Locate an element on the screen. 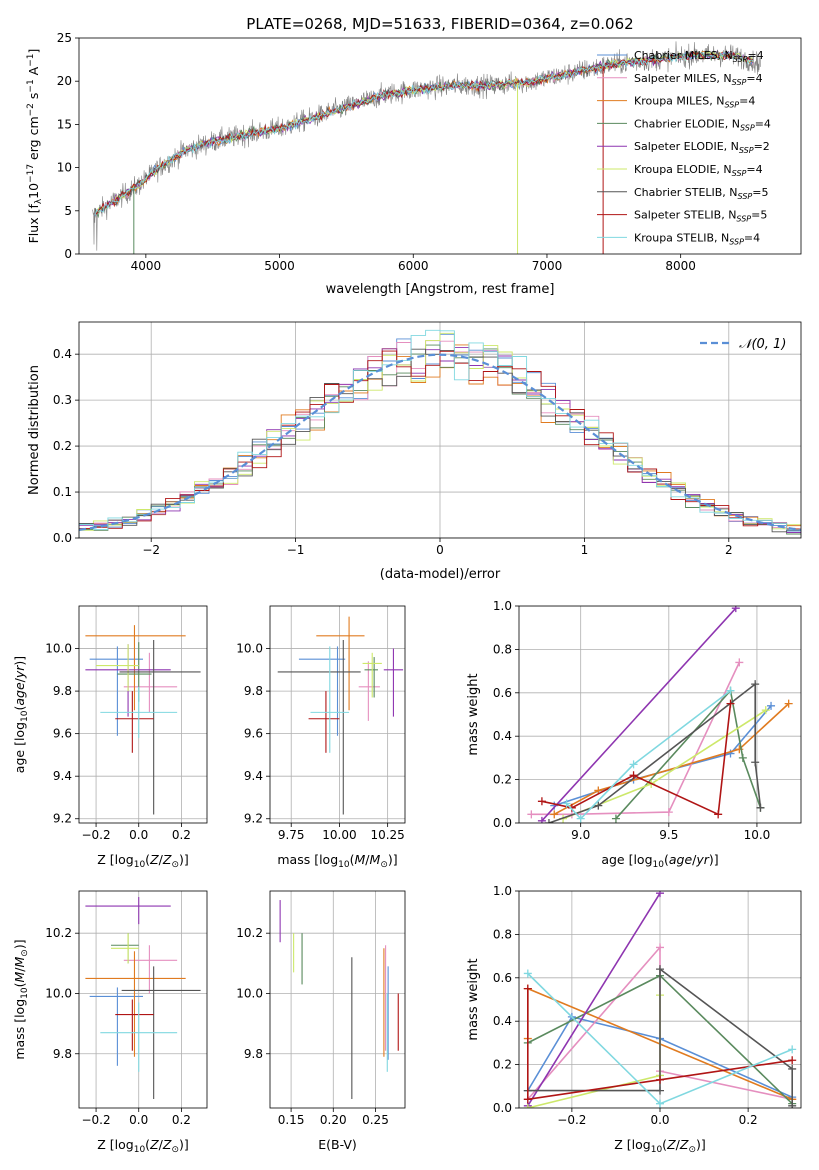  weight-marker-chabrier_miles is located at coordinates (771, 705).